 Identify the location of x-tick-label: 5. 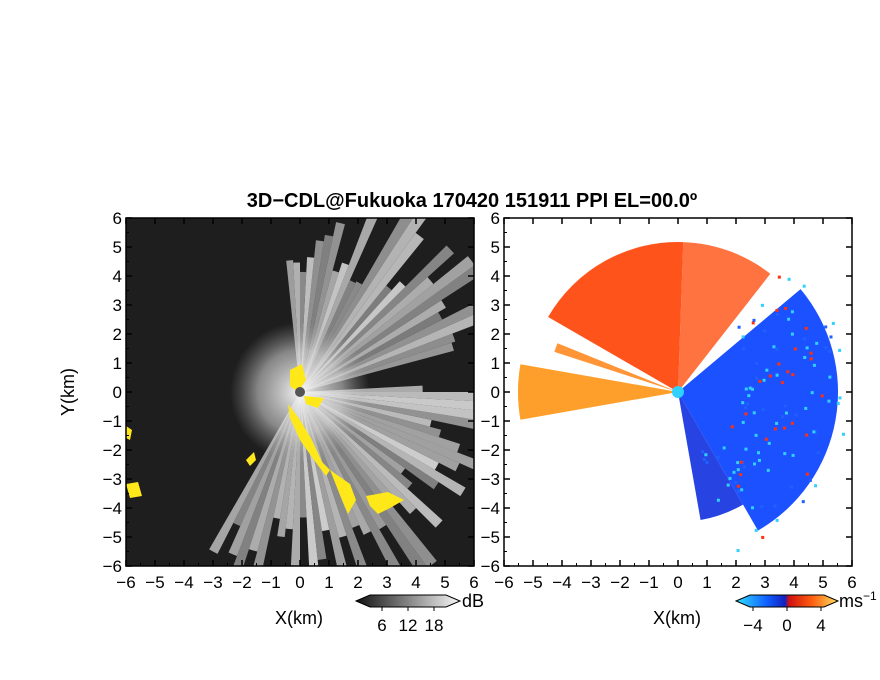
(444, 582).